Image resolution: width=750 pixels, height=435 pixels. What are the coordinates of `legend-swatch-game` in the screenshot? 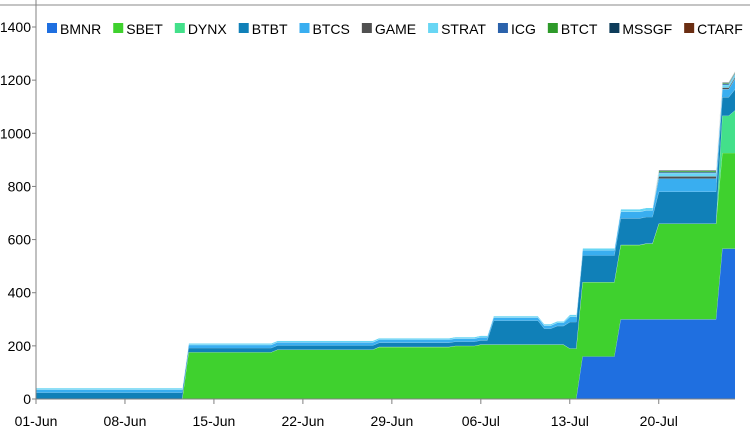 It's located at (366, 28).